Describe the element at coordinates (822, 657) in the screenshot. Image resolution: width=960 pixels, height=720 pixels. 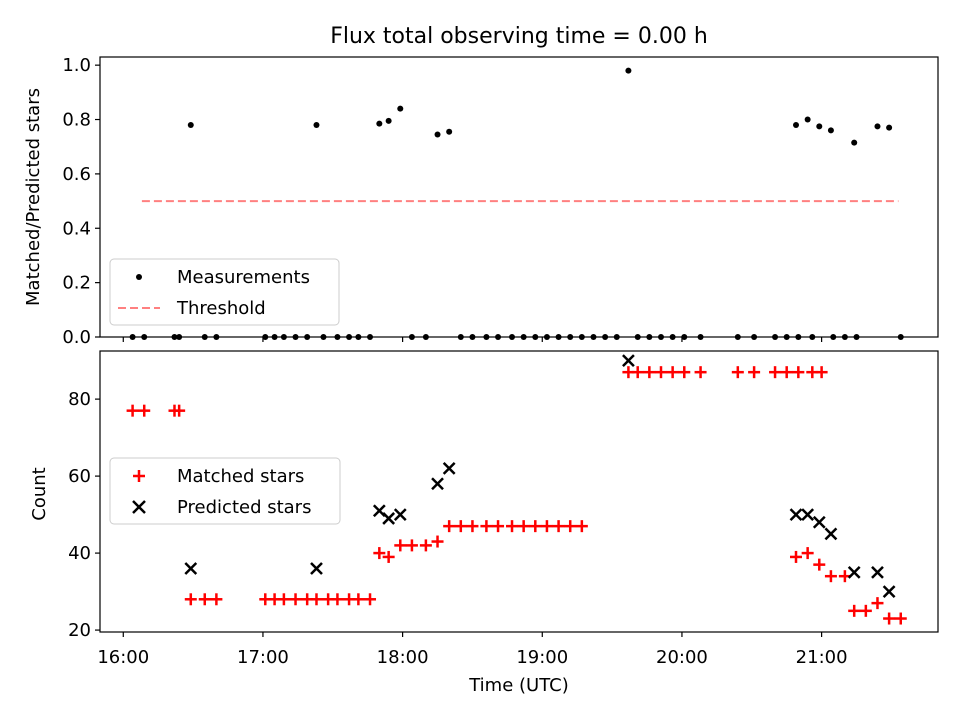
I see `bottom-x-tick-label: 21:00` at that location.